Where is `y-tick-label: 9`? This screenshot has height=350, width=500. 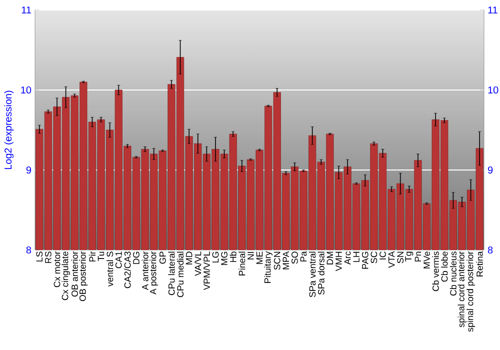 y-tick-label: 9 is located at coordinates (29, 170).